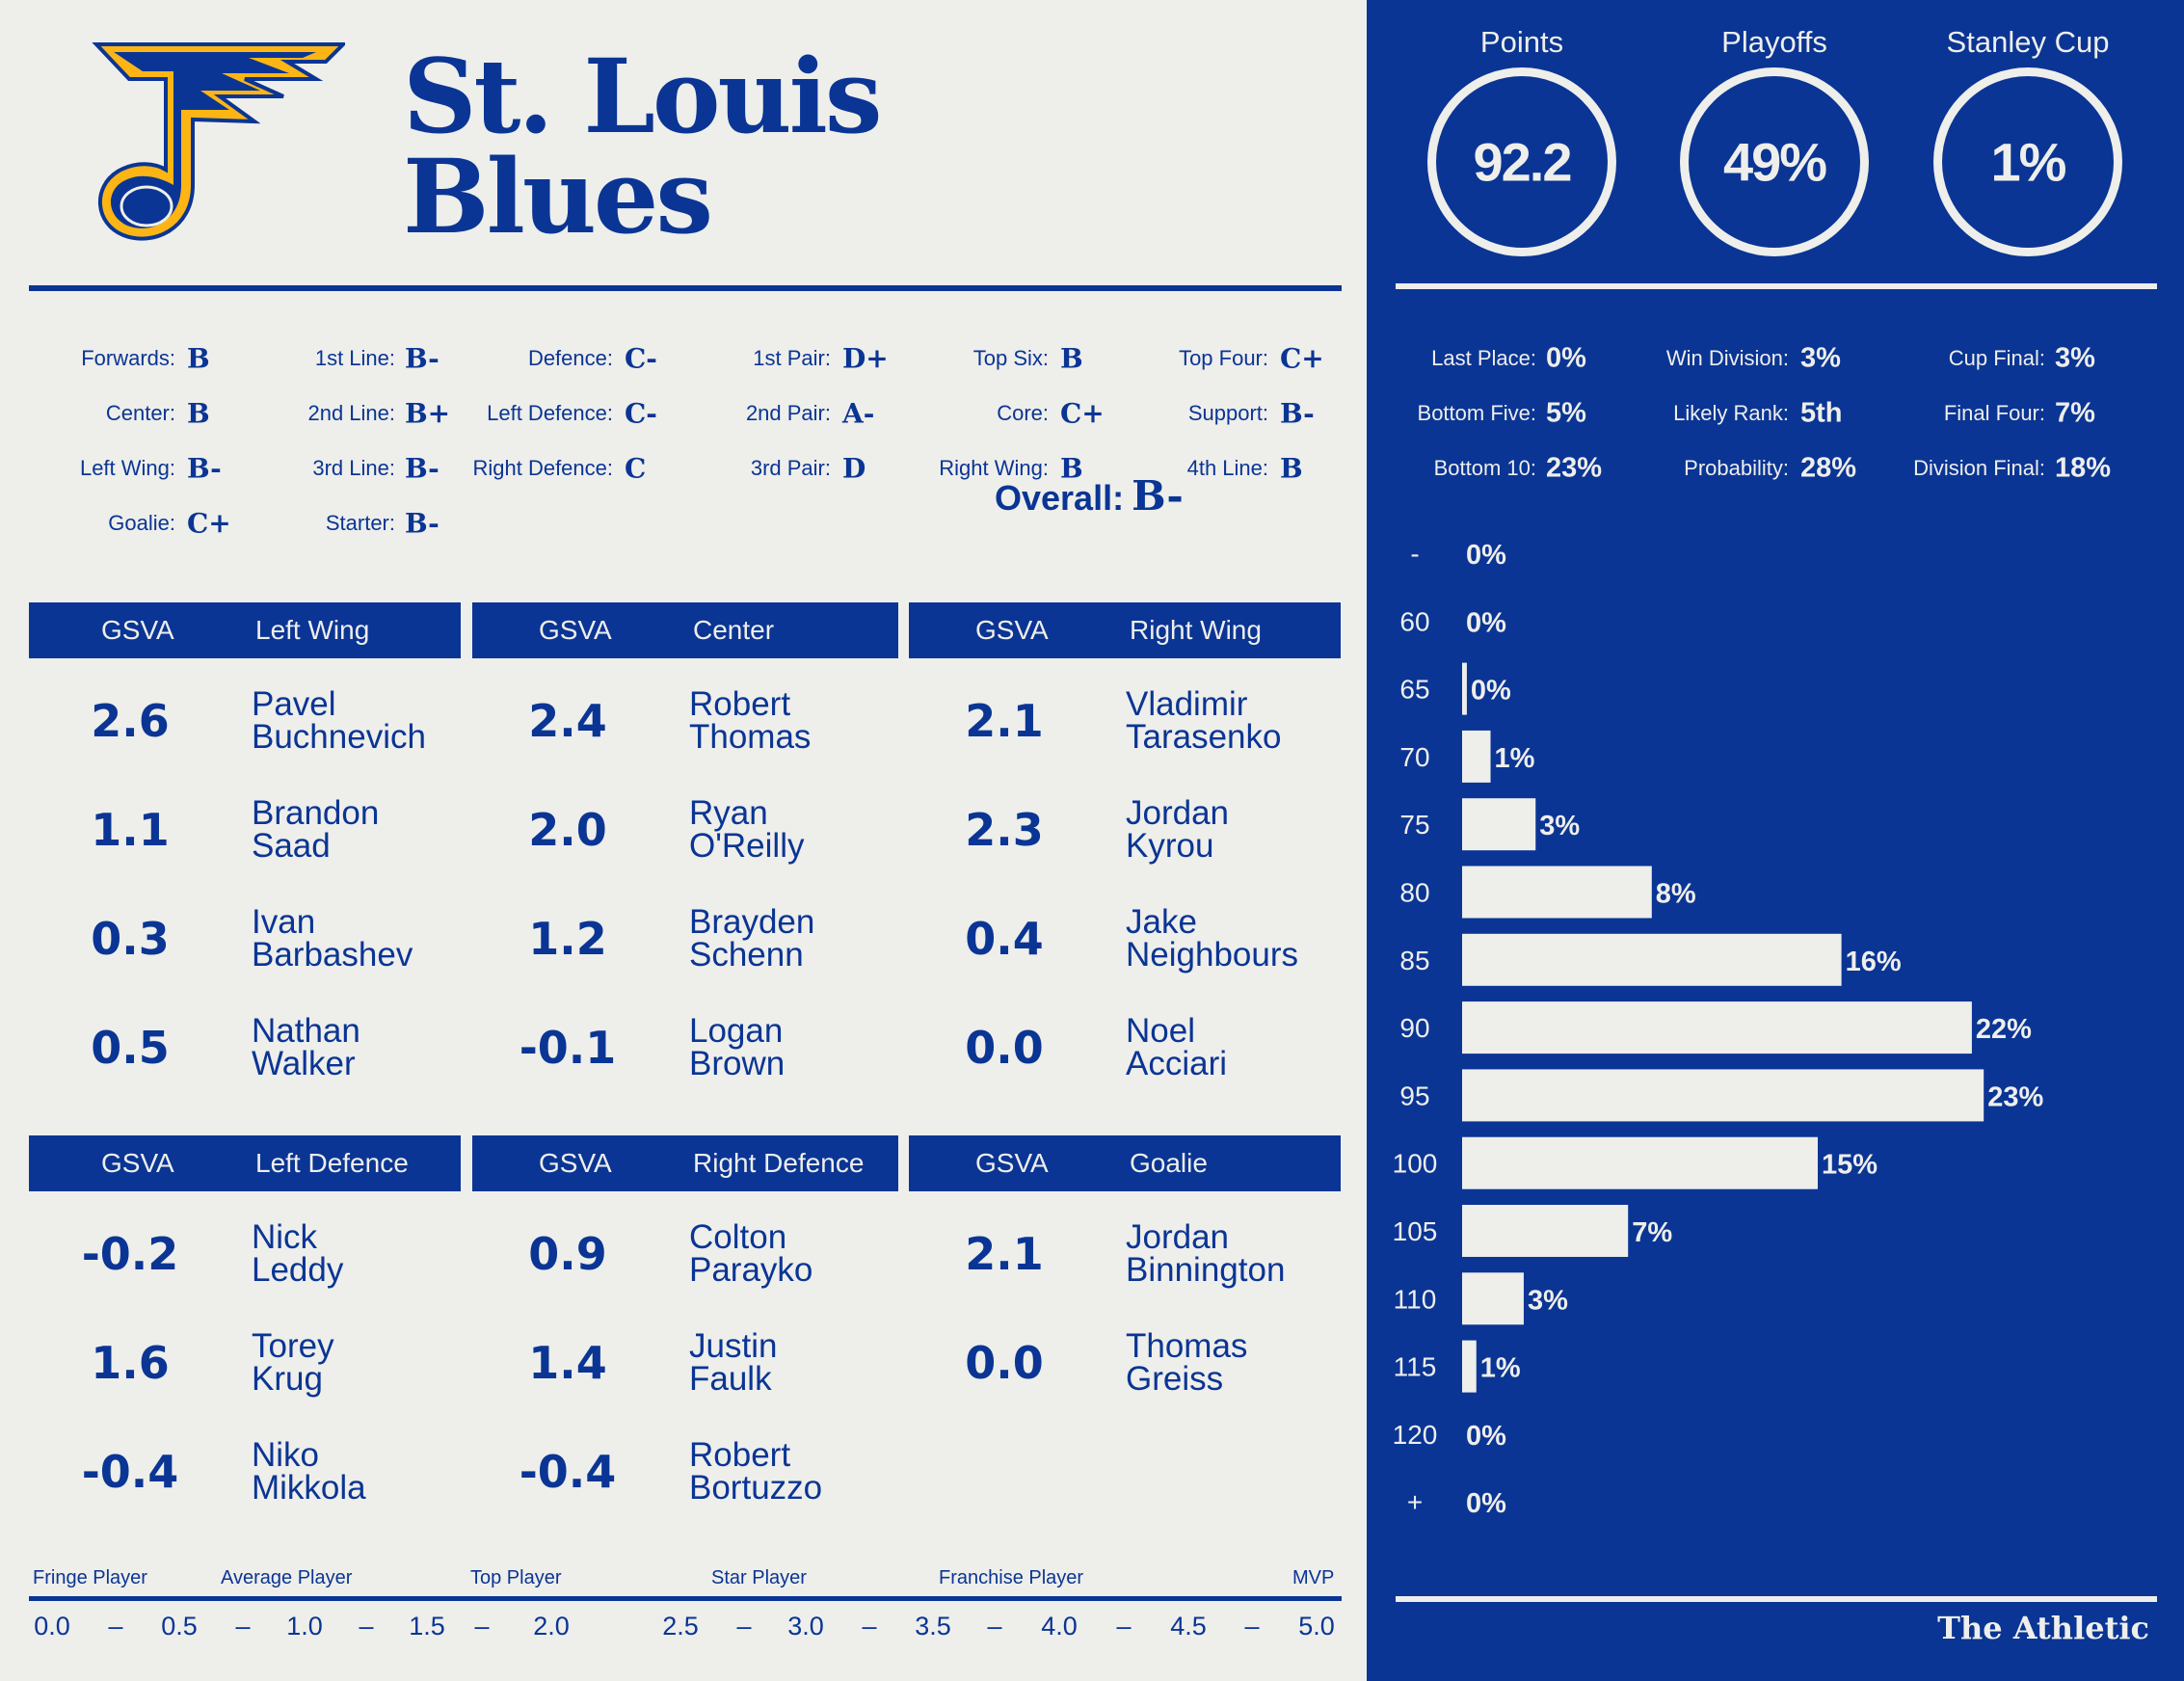 The height and width of the screenshot is (1681, 2184). I want to click on summary-divider, so click(1776, 286).